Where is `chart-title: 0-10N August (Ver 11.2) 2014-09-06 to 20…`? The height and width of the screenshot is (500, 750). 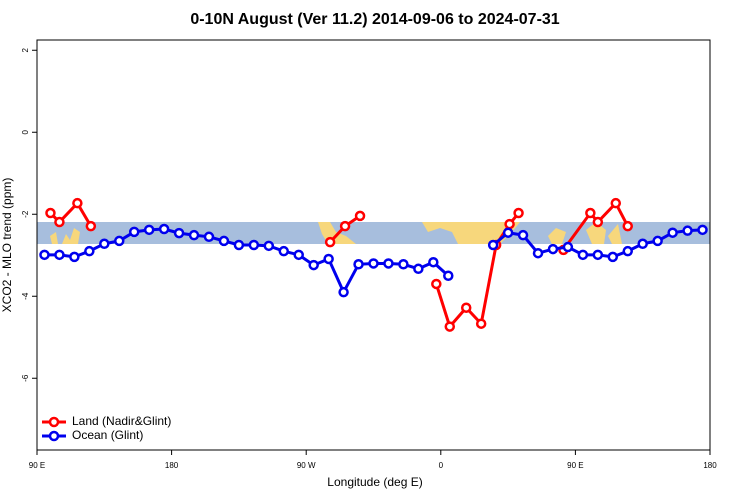 chart-title: 0-10N August (Ver 11.2) 2014-09-06 to 20… is located at coordinates (374, 19).